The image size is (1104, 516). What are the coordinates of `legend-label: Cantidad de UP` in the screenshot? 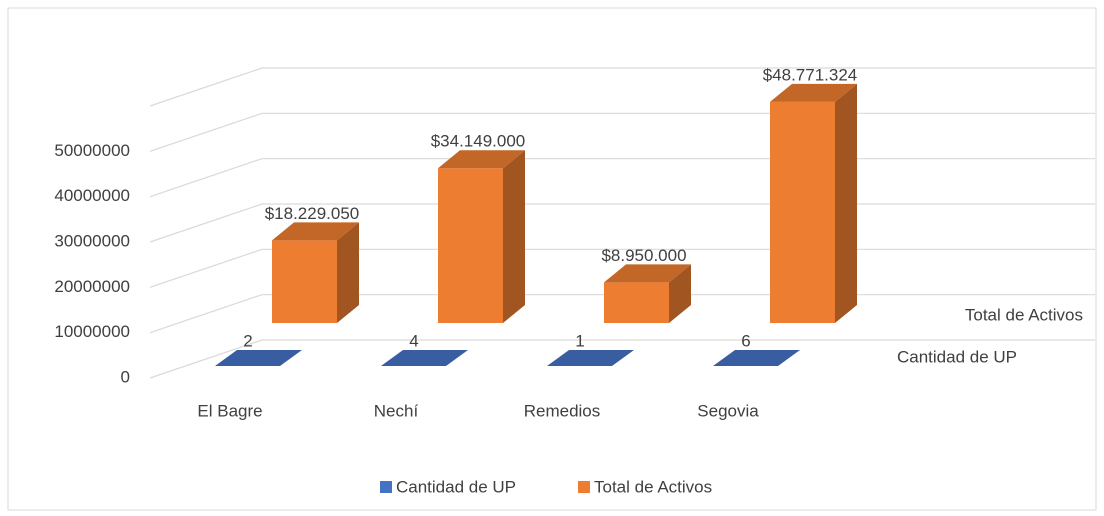 It's located at (456, 486).